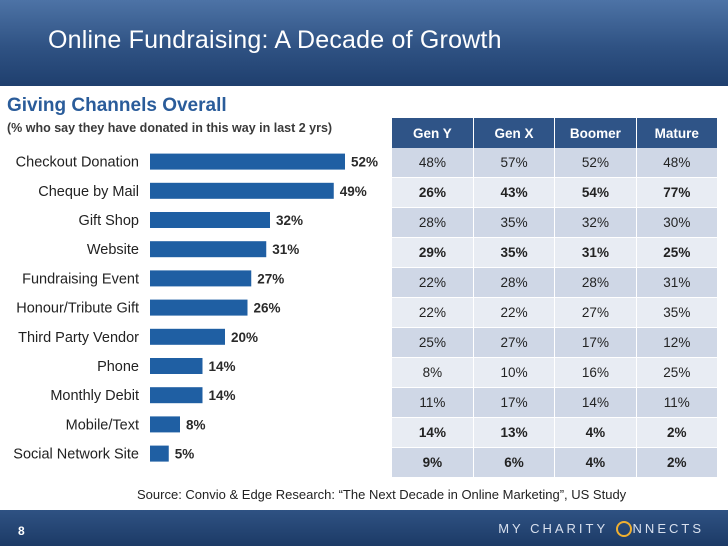 The width and height of the screenshot is (728, 546). Describe the element at coordinates (595, 192) in the screenshot. I see `table-cell: 54%` at that location.